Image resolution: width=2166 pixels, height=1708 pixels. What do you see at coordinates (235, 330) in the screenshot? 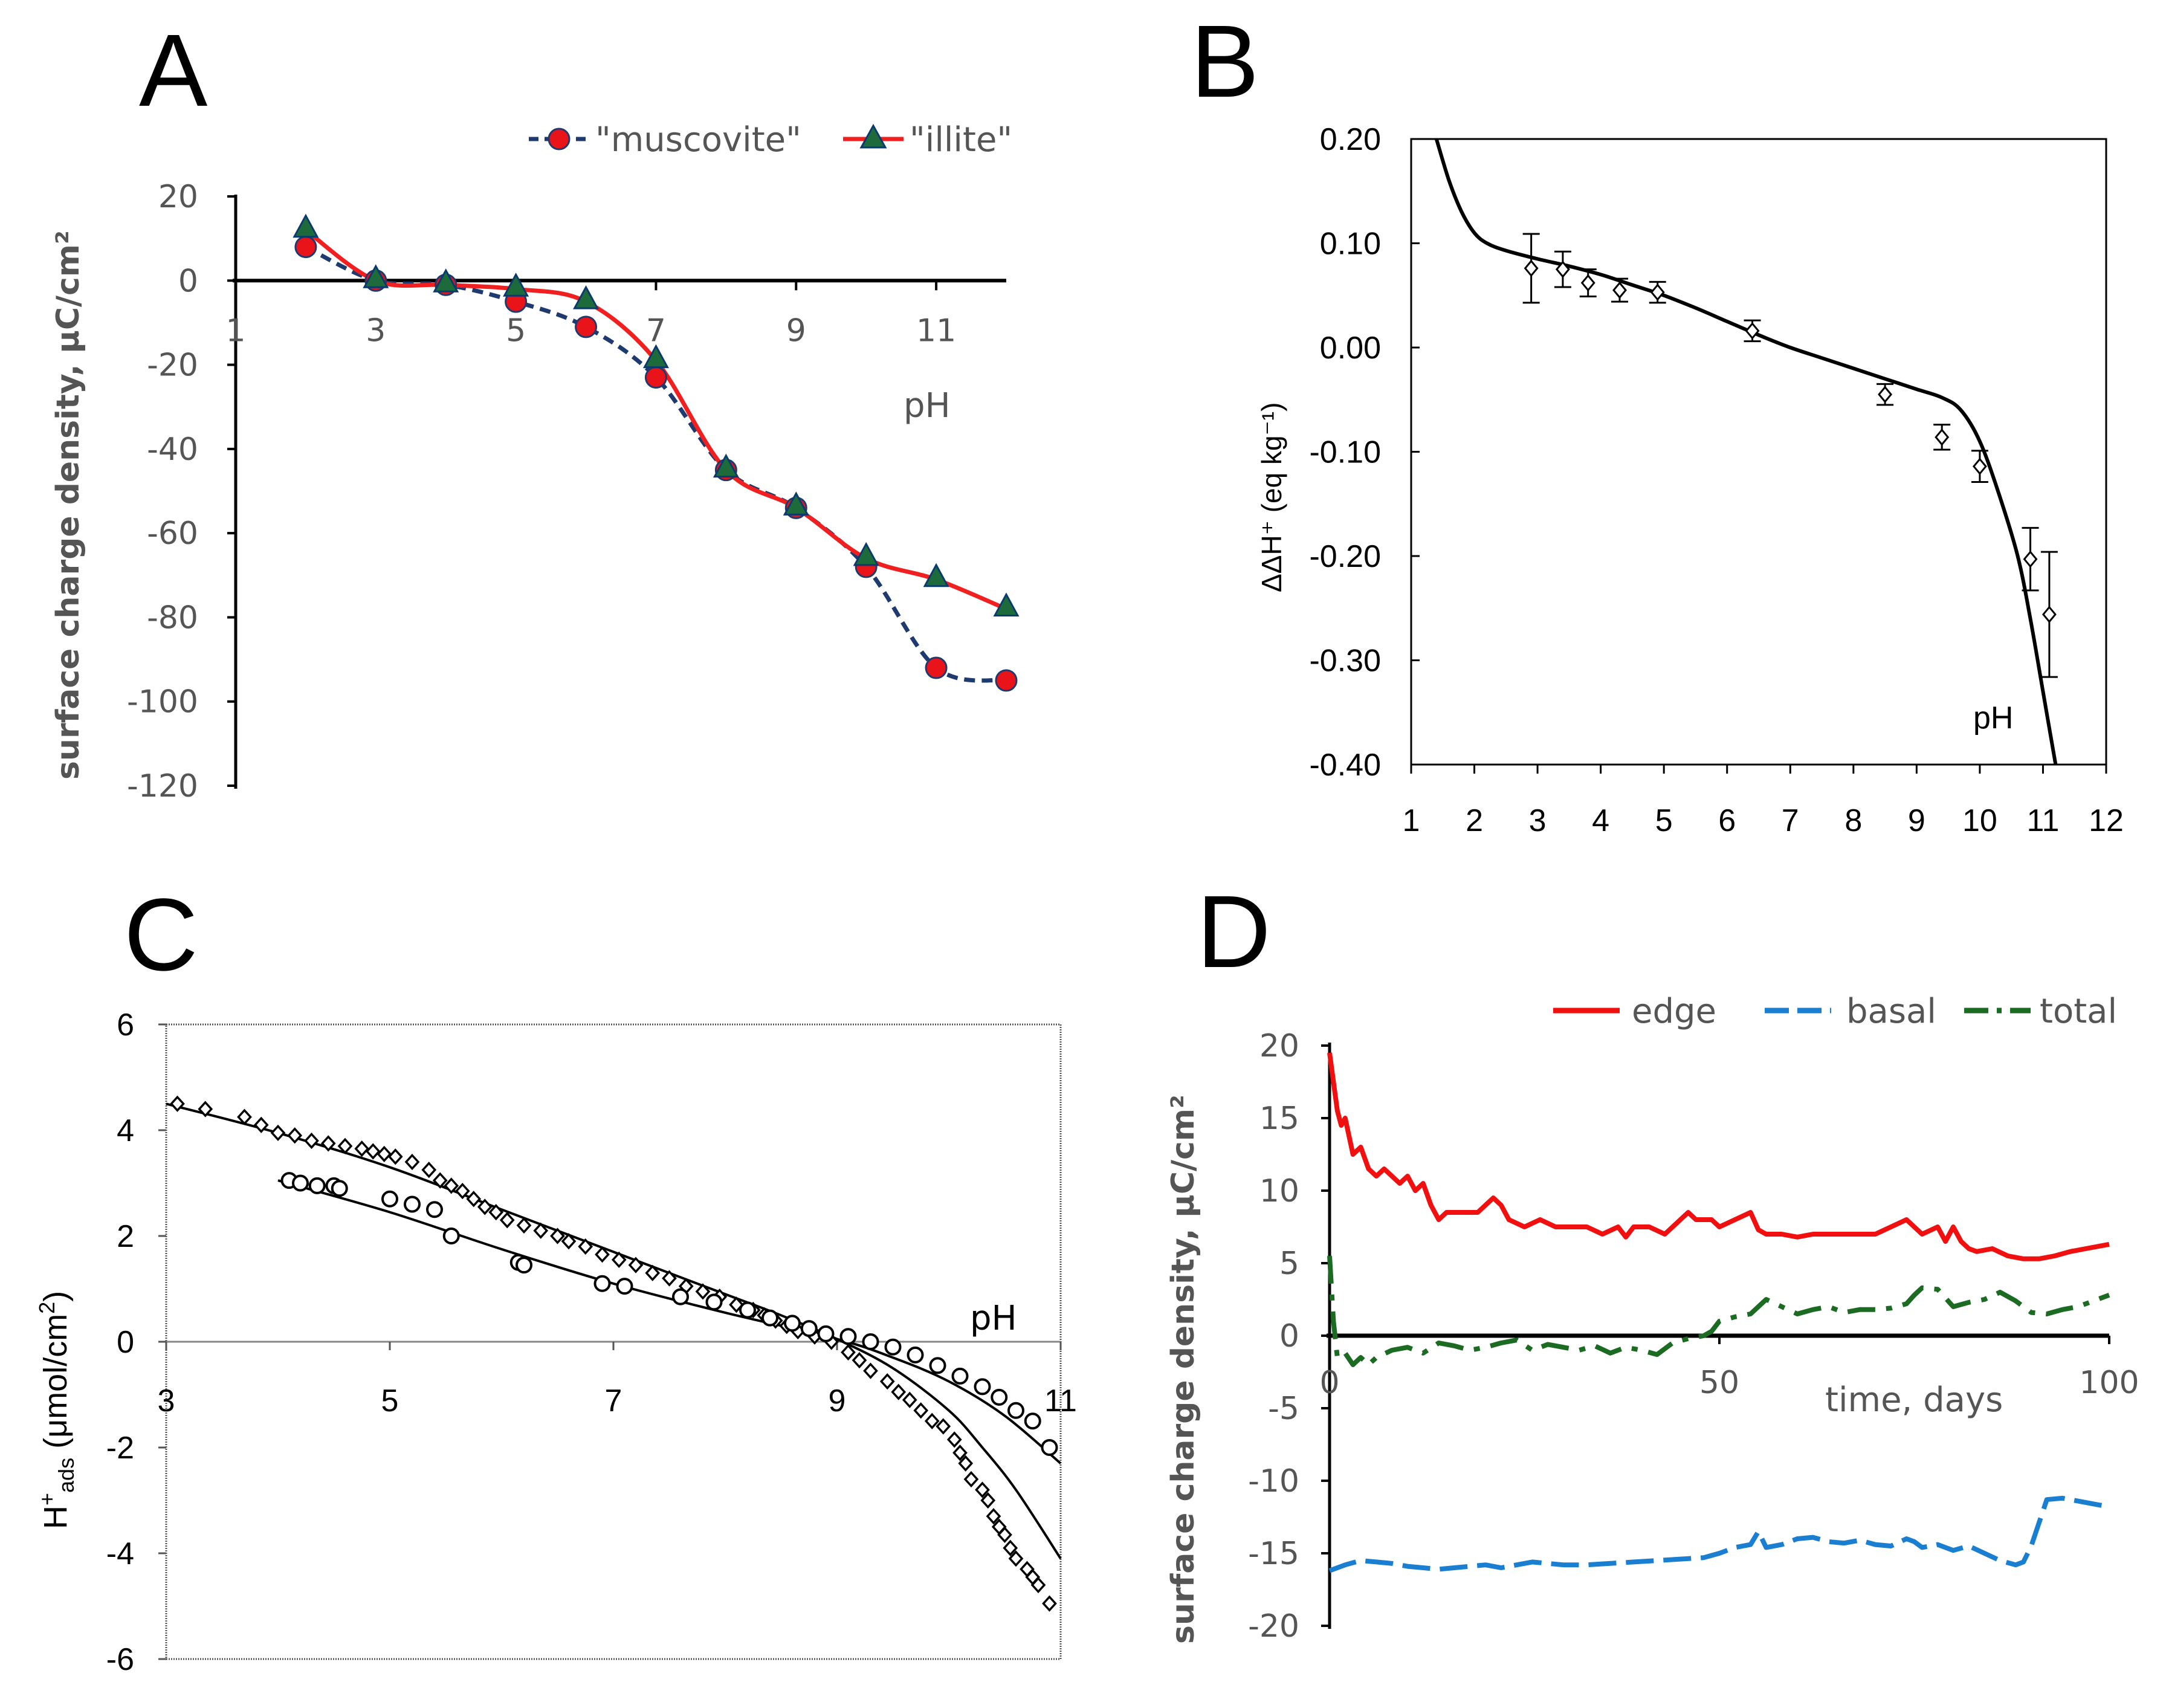
I see `chart-a-xtick-label: 1` at bounding box center [235, 330].